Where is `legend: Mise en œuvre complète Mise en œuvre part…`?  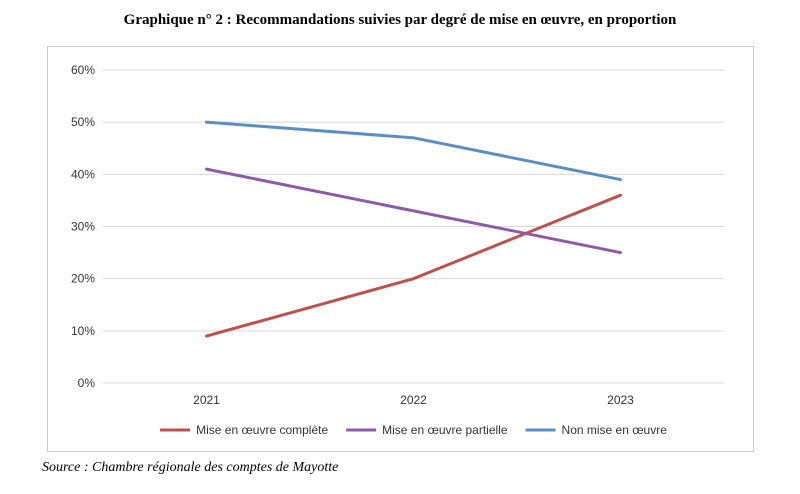 legend: Mise en œuvre complète Mise en œuvre part… is located at coordinates (413, 430).